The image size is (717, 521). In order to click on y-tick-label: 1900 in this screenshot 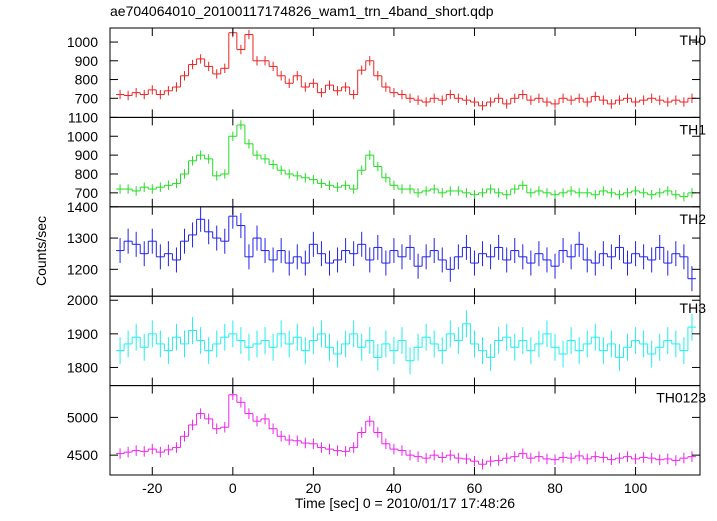, I will do `click(82, 334)`.